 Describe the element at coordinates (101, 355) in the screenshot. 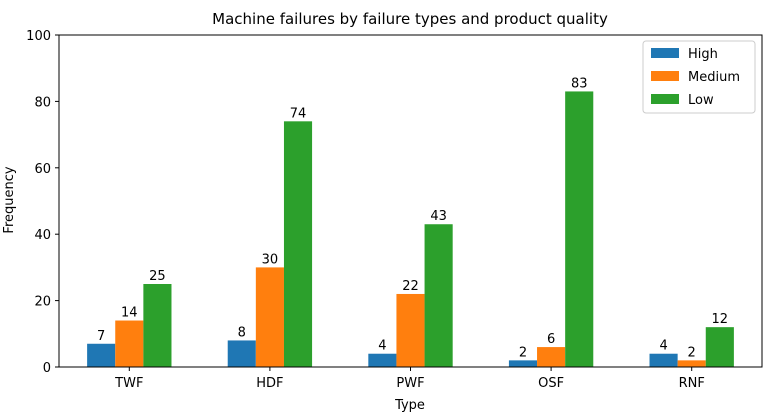

I see `bar-high-twf` at that location.